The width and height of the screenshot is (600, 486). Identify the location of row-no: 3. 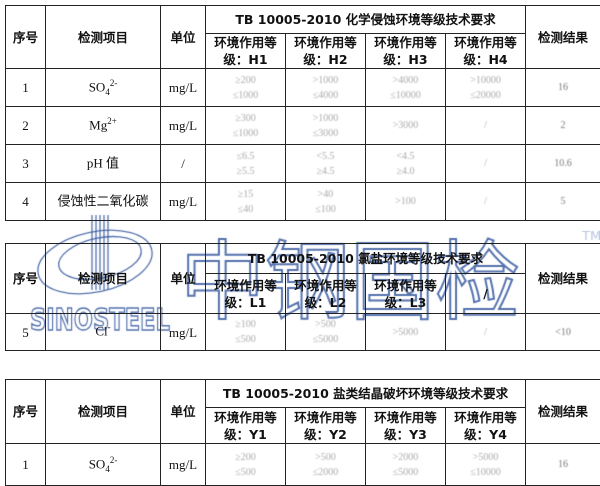
(25, 163).